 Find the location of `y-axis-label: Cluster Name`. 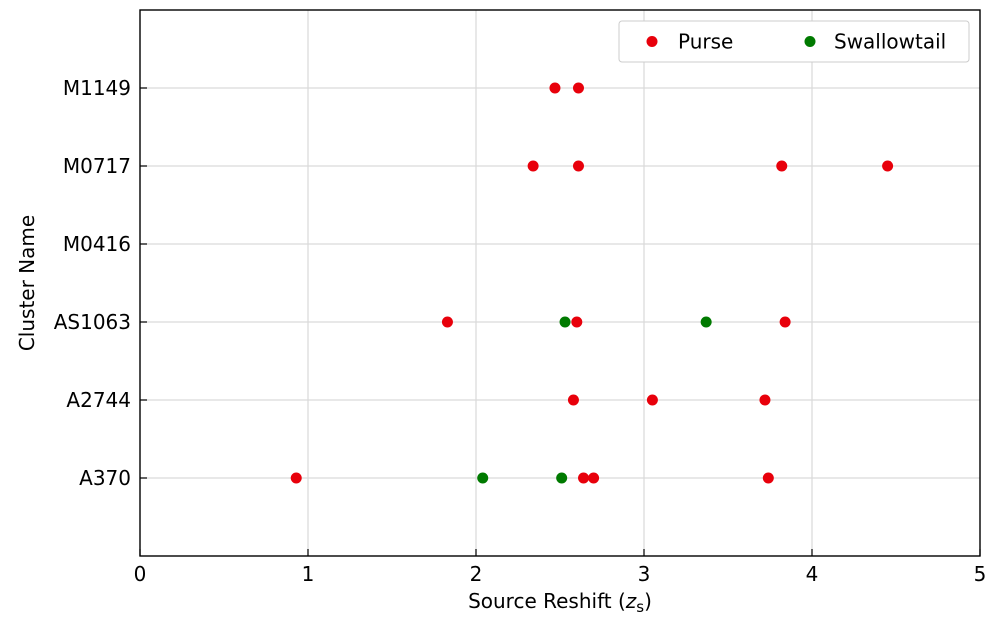

y-axis-label: Cluster Name is located at coordinates (27, 283).